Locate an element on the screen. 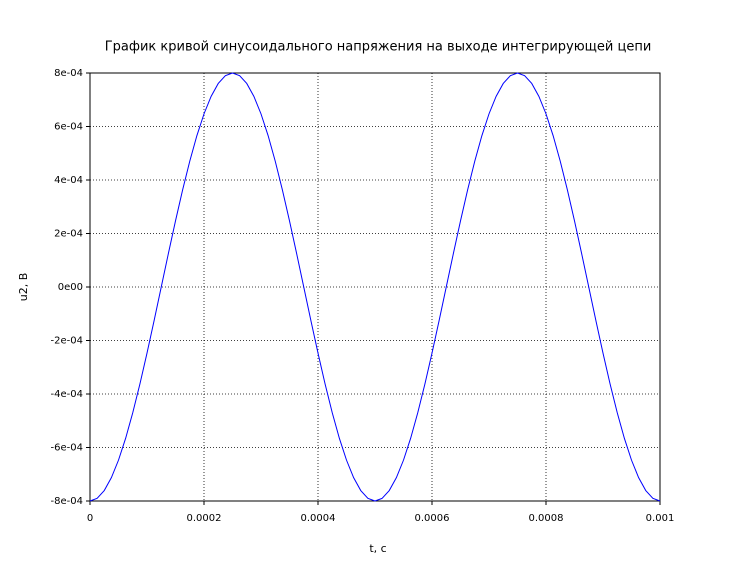 The width and height of the screenshot is (756, 571). x-tick-label: 0.0002 is located at coordinates (204, 518).